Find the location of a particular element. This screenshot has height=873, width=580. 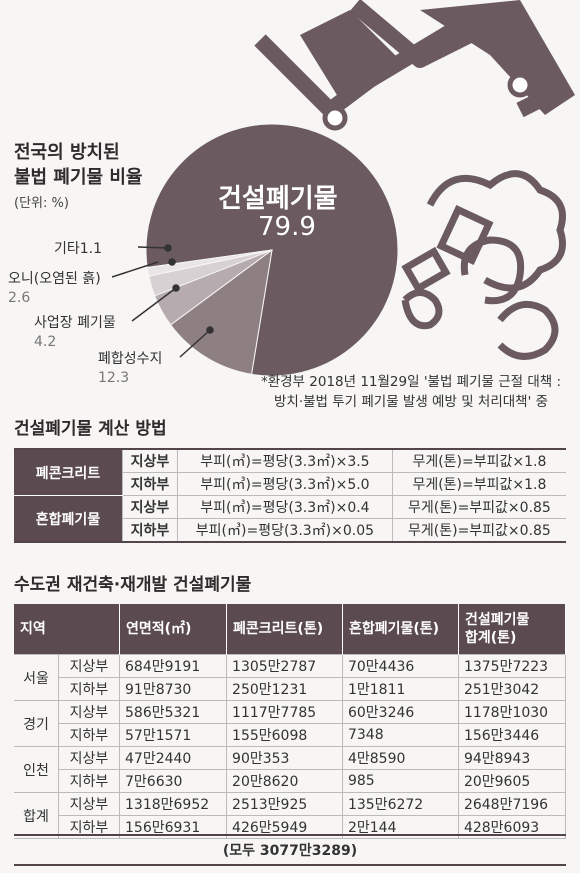

metro-row: 합계 지상부 1318만6952 2513만925 135만6272 2648만7196 is located at coordinates (290, 815).